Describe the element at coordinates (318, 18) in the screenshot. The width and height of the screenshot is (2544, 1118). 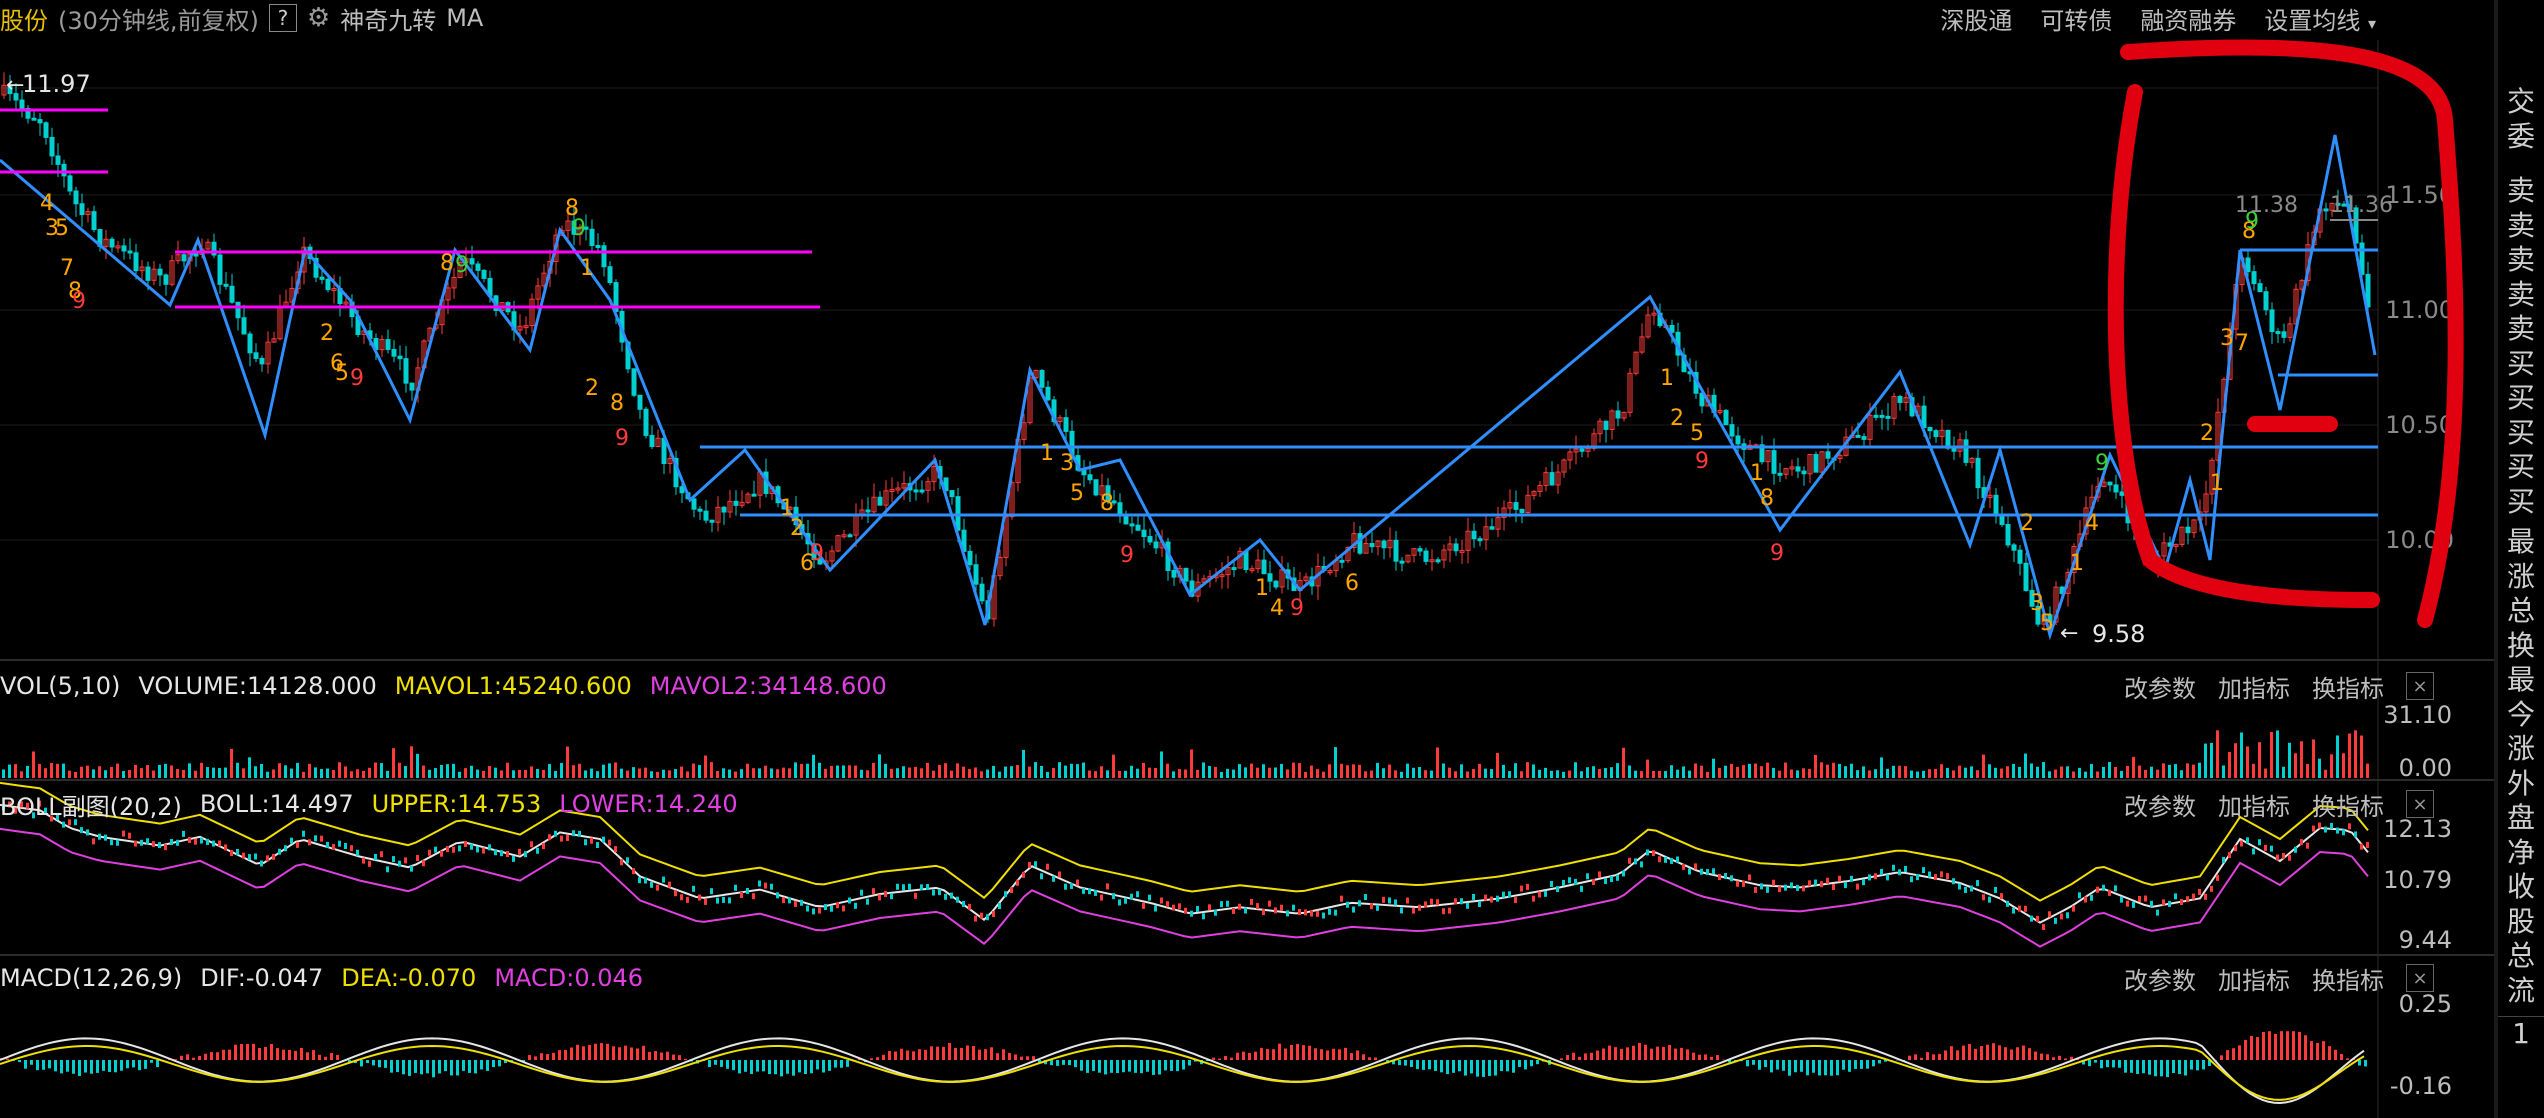
I see `gear-icon: ⚙` at that location.